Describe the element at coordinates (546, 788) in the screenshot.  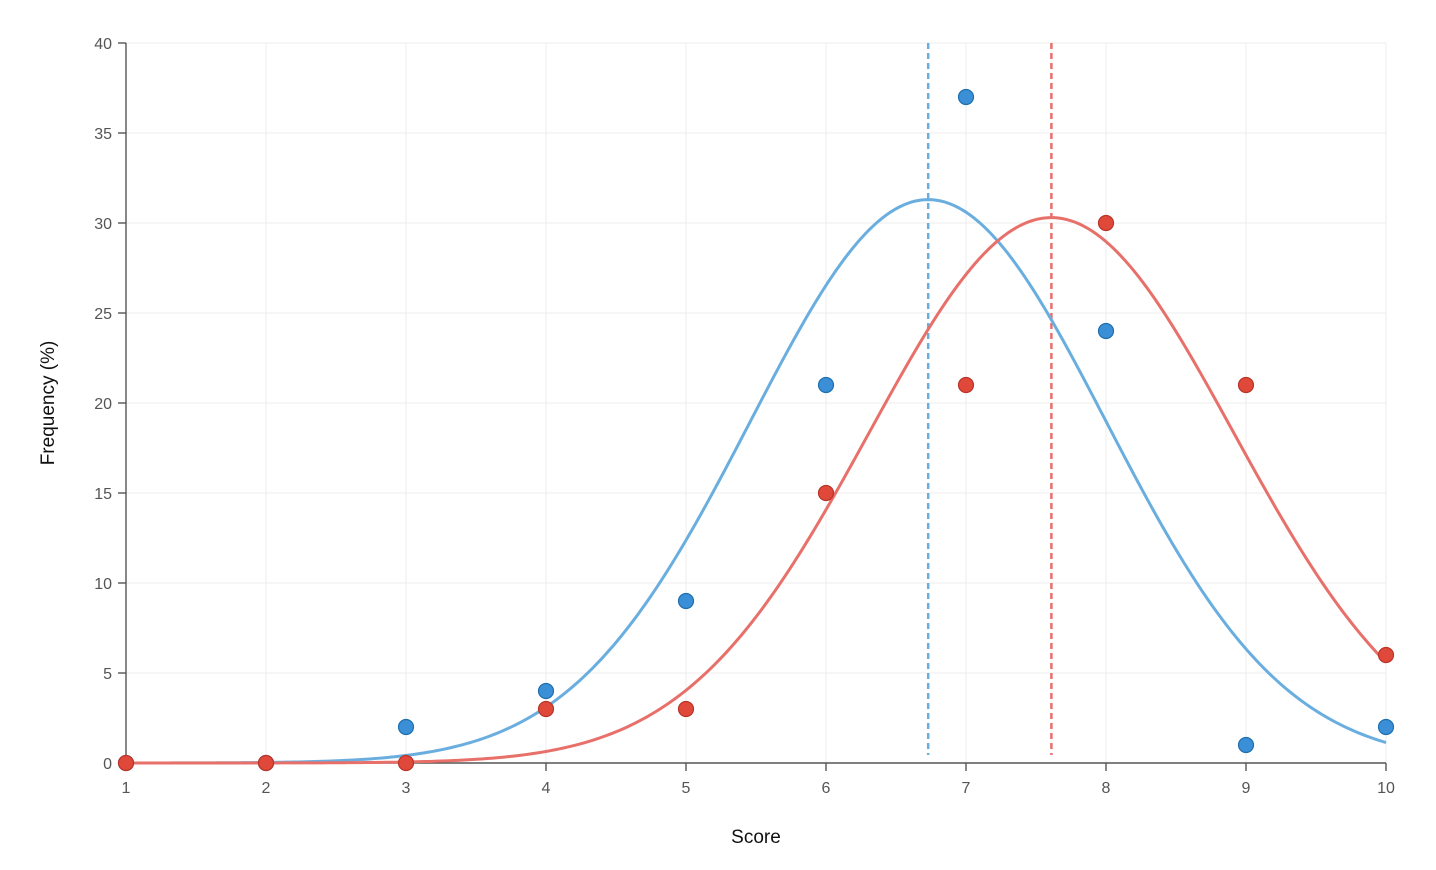
I see `x-tick-label: 4` at that location.